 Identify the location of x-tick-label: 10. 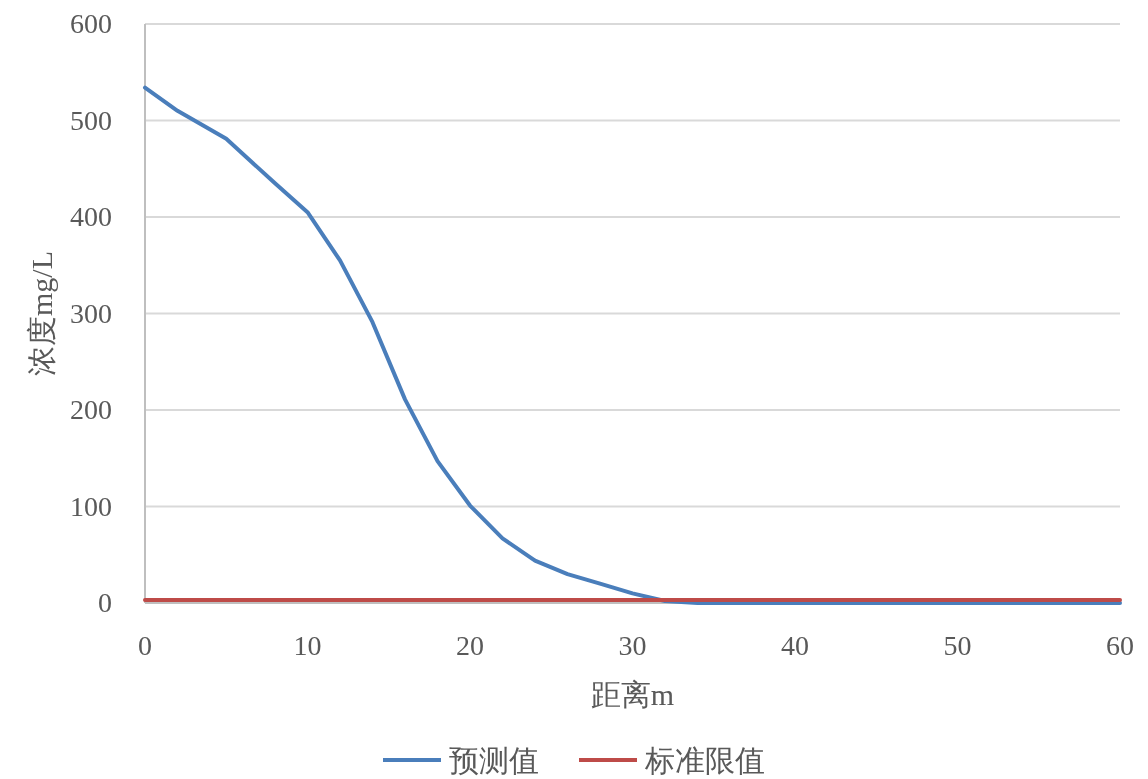
(307, 645).